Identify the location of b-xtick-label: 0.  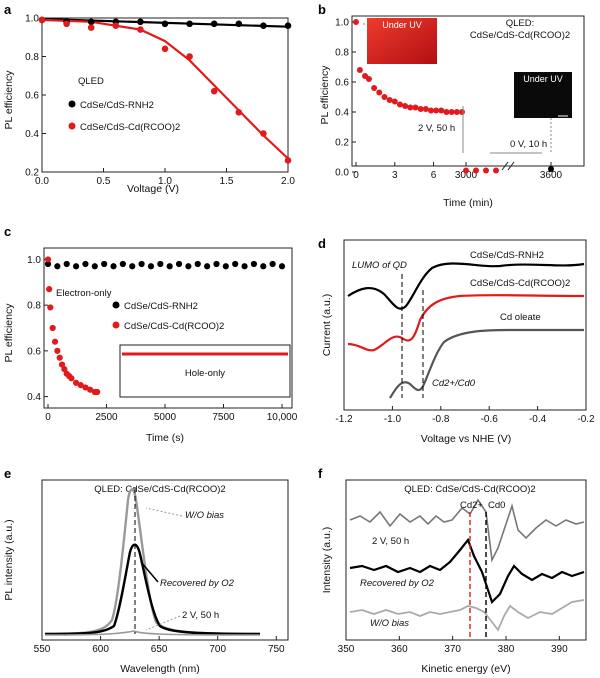
(356, 175).